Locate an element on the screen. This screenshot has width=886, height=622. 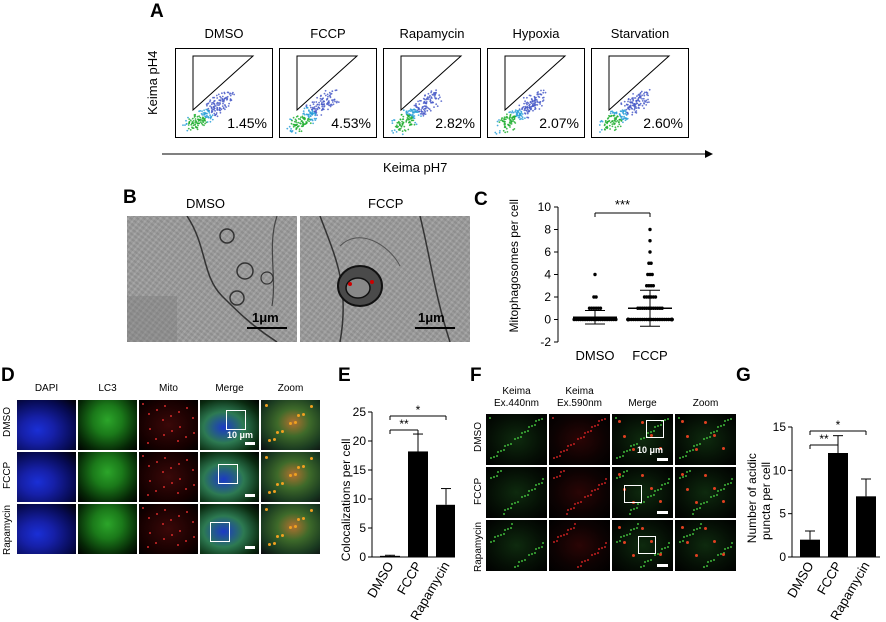
sig-label: ** is located at coordinates (824, 439).